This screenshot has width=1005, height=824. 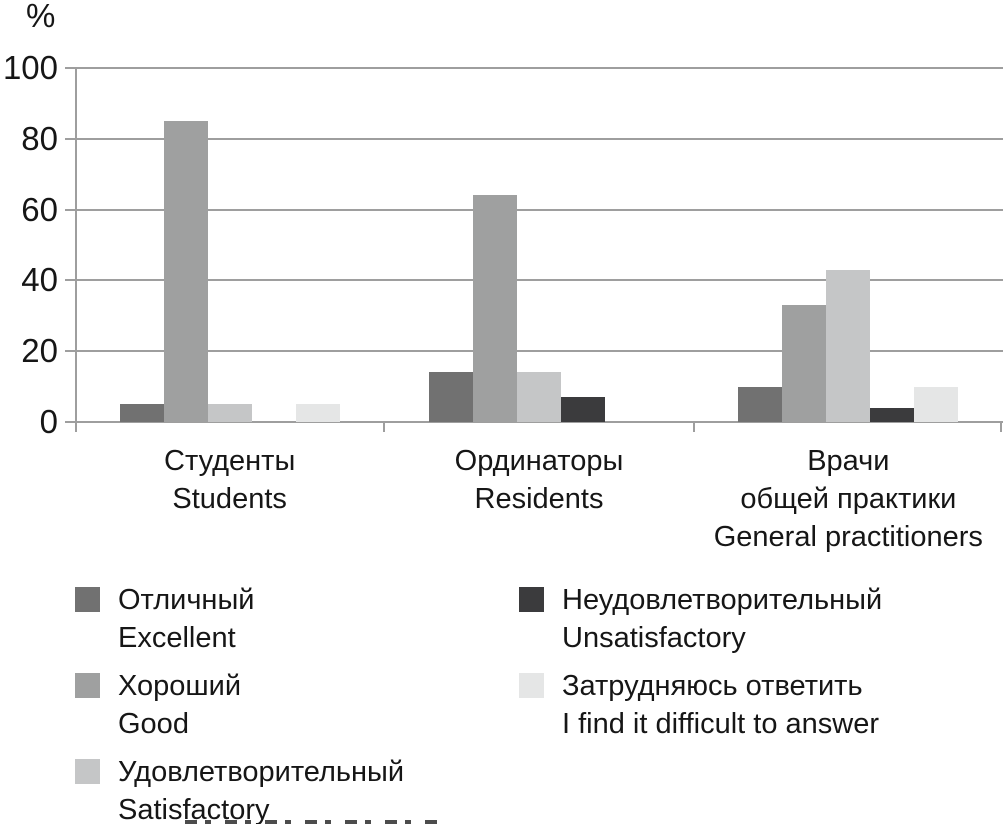 What do you see at coordinates (76, 250) in the screenshot?
I see `y-axis-line` at bounding box center [76, 250].